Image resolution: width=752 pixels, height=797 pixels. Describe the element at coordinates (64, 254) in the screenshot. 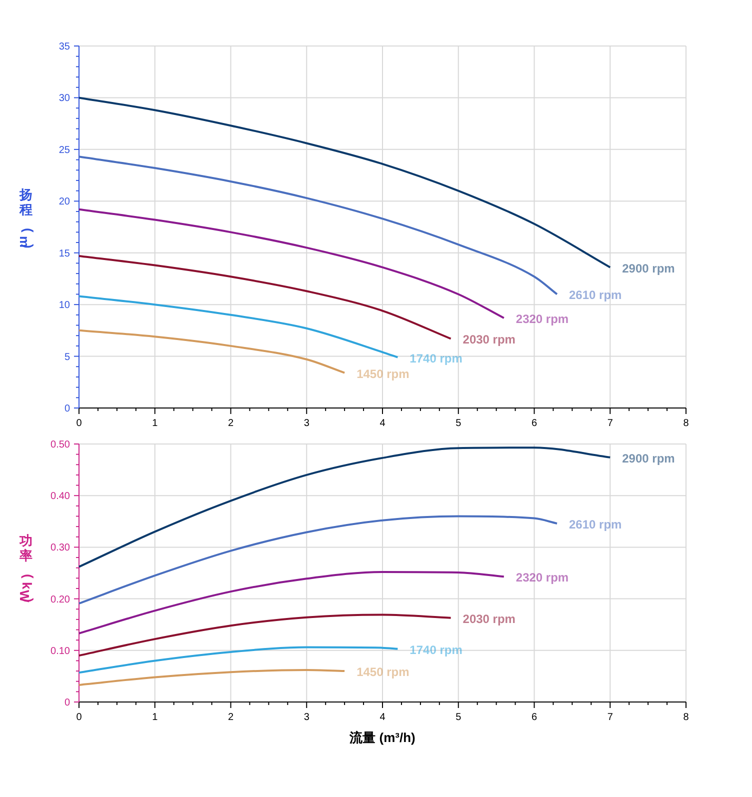

I see `y-tick-label: 15` at that location.